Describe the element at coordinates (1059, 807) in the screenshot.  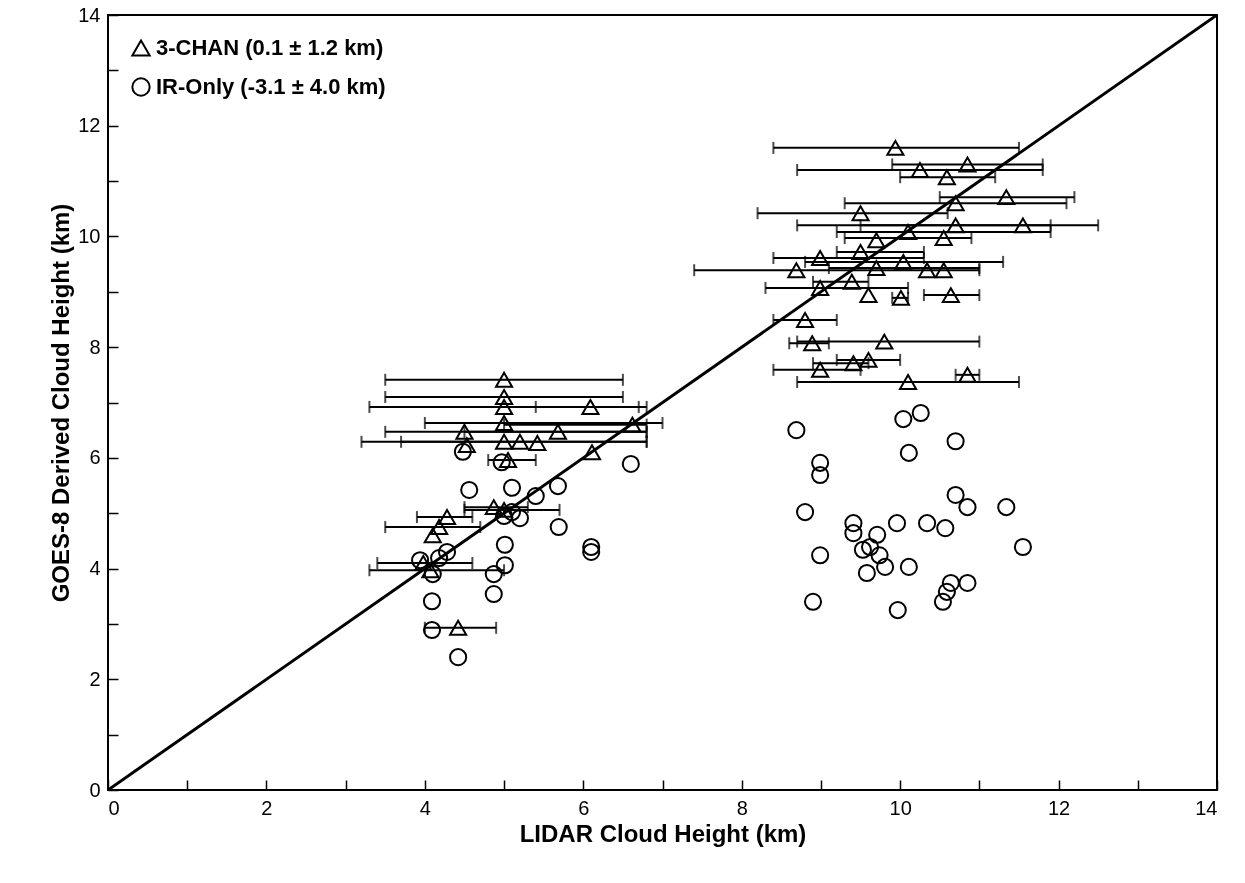
I see `x-tick-label: 12` at that location.